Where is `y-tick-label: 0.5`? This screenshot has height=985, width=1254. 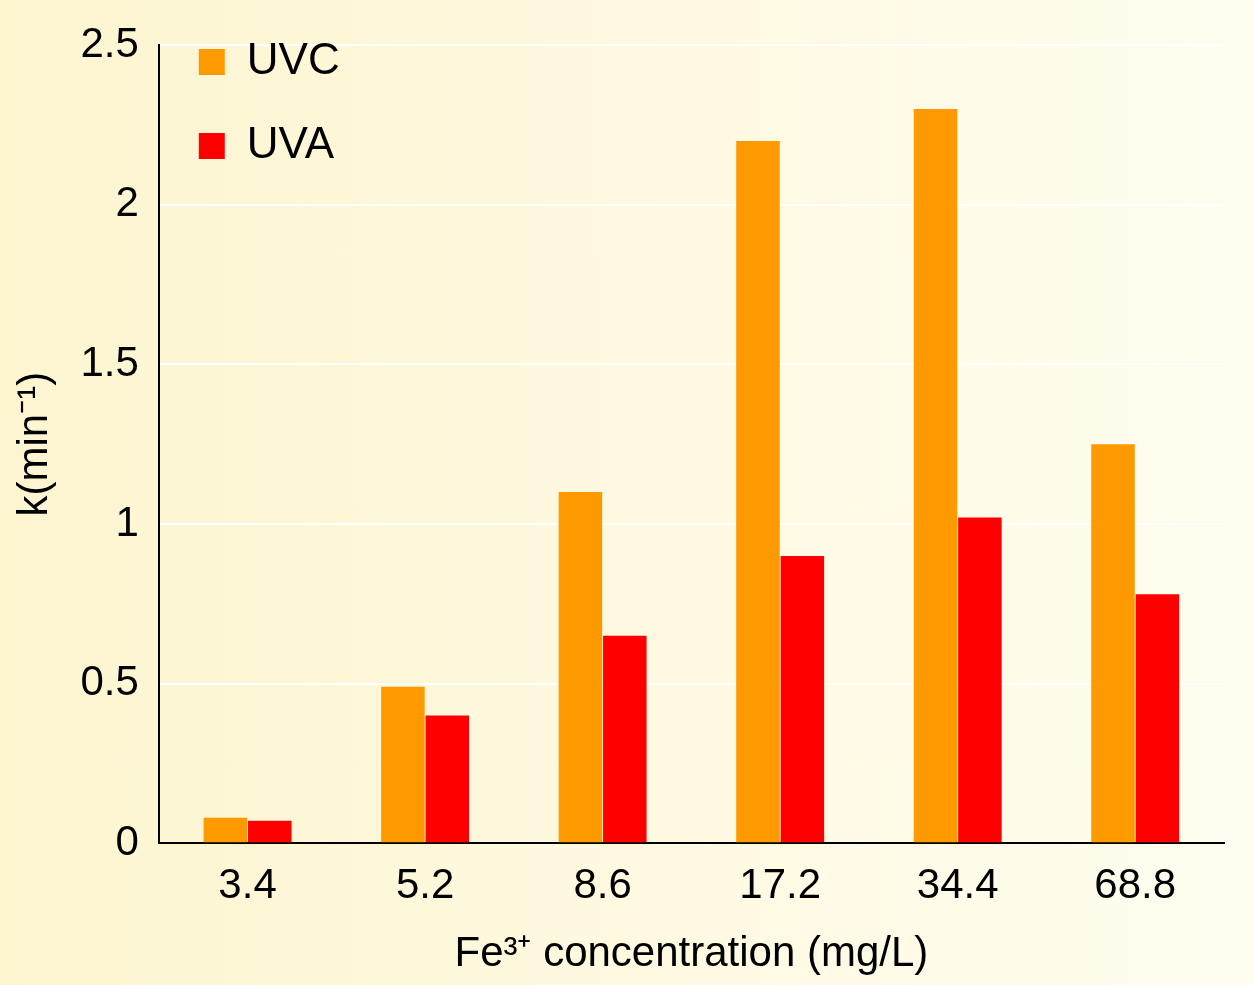 y-tick-label: 0.5 is located at coordinates (109, 681).